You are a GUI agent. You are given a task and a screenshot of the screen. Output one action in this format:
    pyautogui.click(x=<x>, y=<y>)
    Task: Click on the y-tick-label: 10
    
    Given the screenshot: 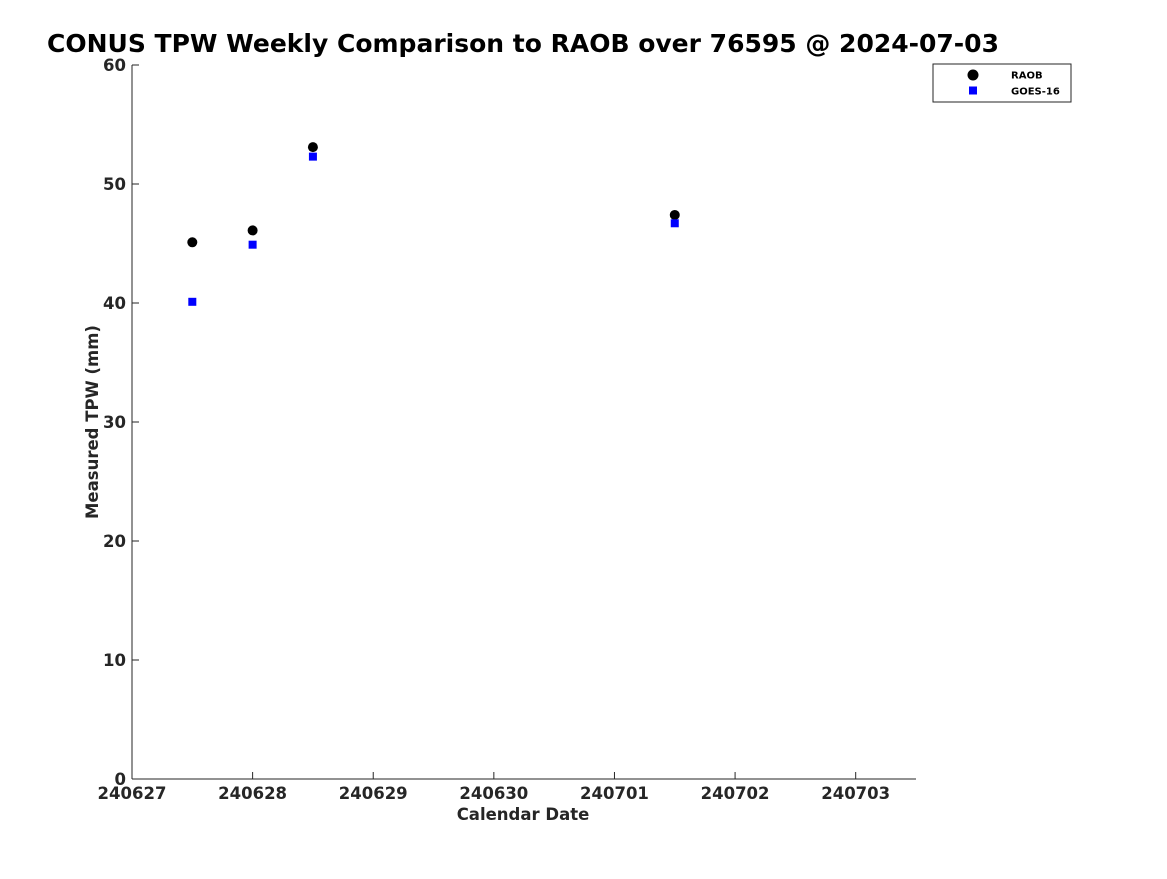 What is the action you would take?
    pyautogui.click(x=114, y=660)
    